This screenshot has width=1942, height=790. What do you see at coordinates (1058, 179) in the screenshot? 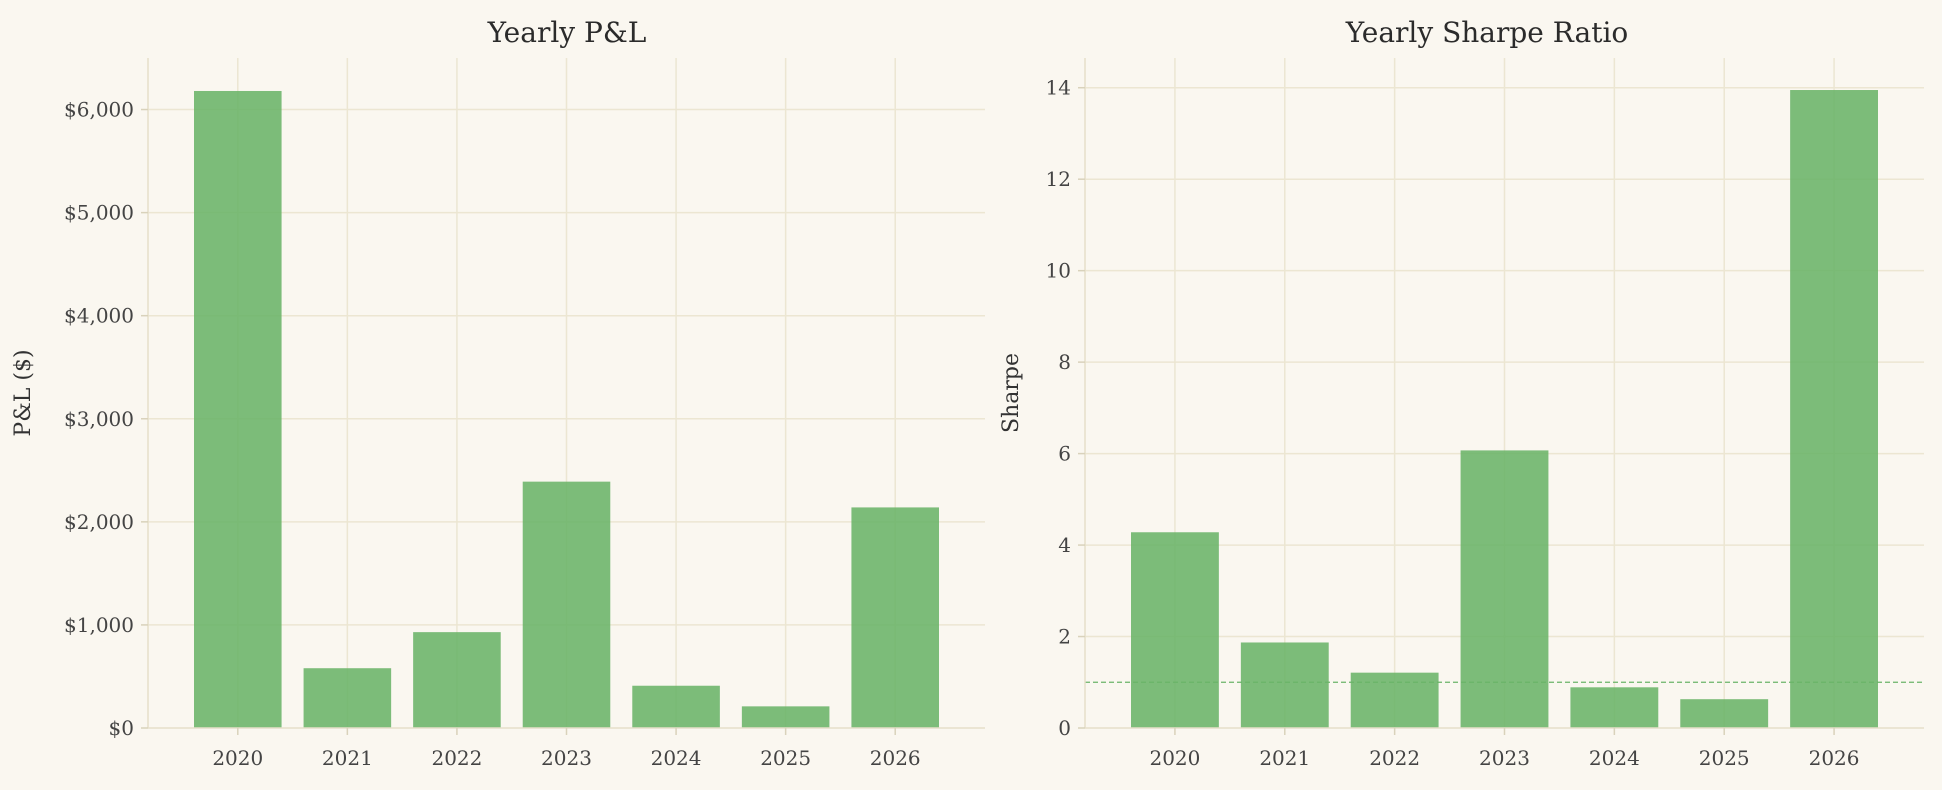
I see `sharpe-ytick-label: 12` at bounding box center [1058, 179].